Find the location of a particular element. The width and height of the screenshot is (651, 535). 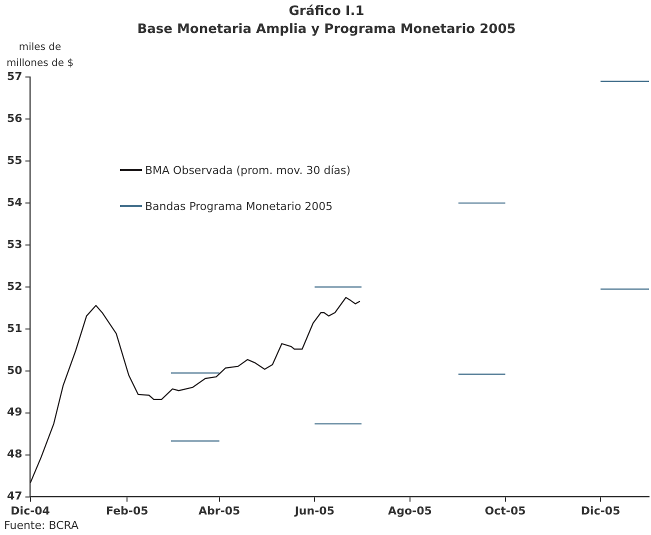

source-note: Fuente: BCRA is located at coordinates (41, 525).